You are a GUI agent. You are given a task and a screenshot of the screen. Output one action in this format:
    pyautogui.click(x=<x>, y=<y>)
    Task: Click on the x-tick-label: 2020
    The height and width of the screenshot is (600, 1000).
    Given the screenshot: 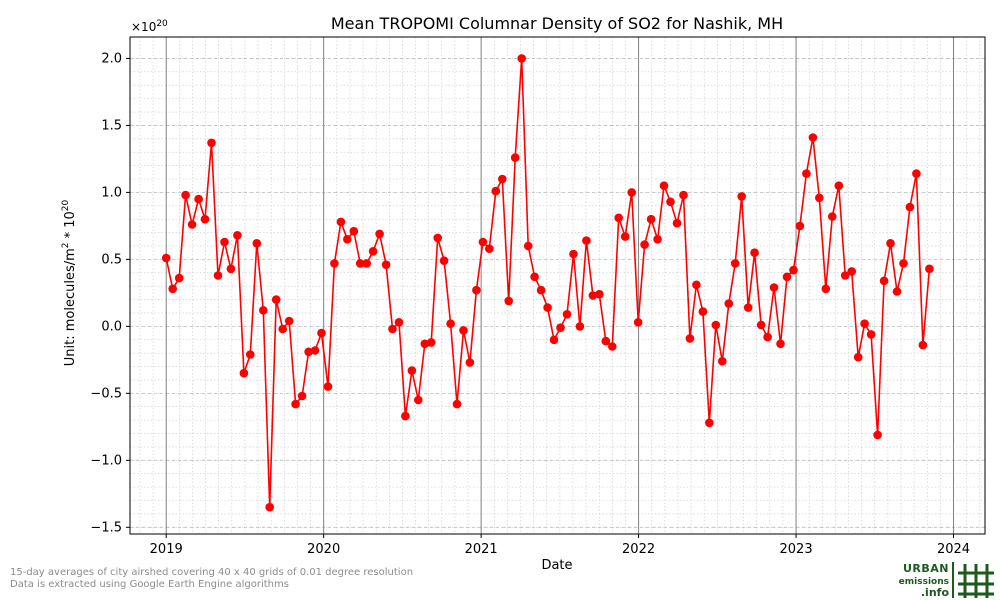 What is the action you would take?
    pyautogui.click(x=323, y=549)
    